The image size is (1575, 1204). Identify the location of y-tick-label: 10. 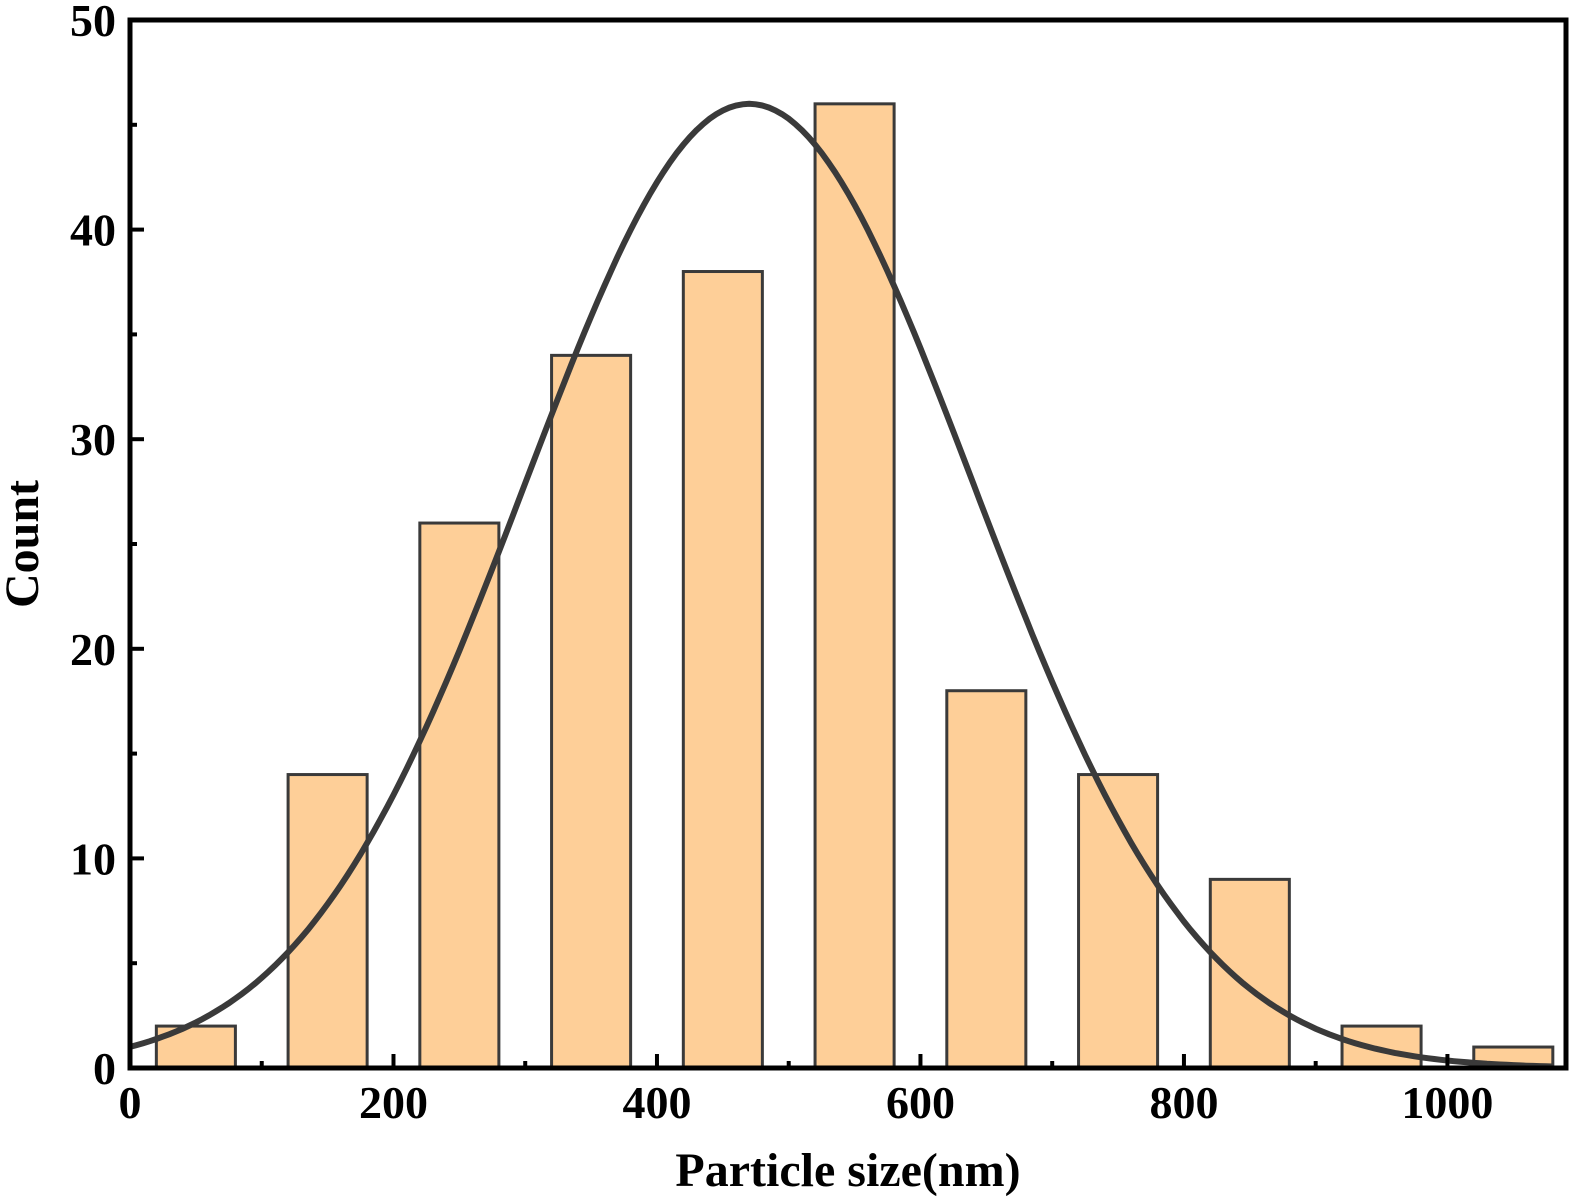
(93, 858).